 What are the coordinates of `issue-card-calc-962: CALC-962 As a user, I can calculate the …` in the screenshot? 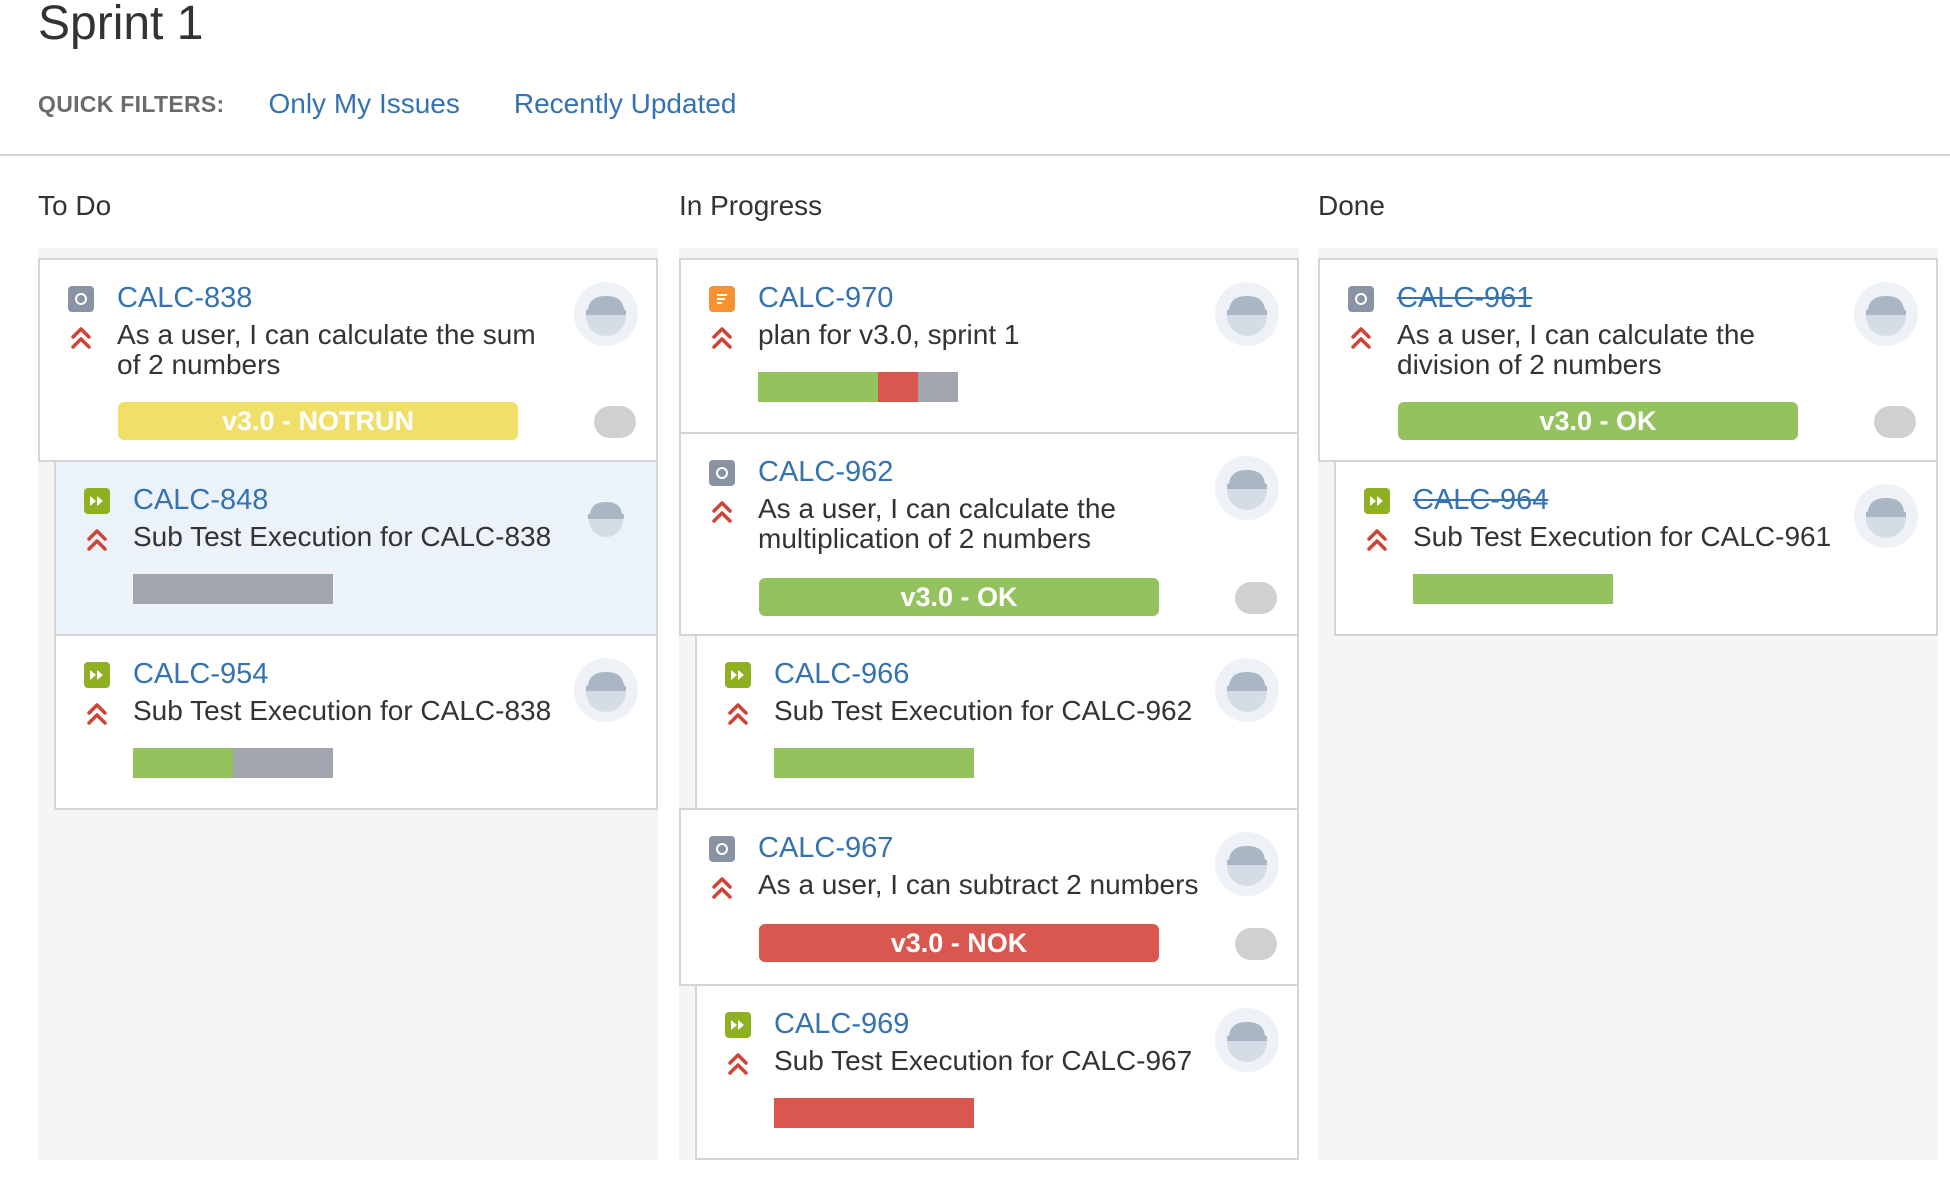 It's located at (989, 534).